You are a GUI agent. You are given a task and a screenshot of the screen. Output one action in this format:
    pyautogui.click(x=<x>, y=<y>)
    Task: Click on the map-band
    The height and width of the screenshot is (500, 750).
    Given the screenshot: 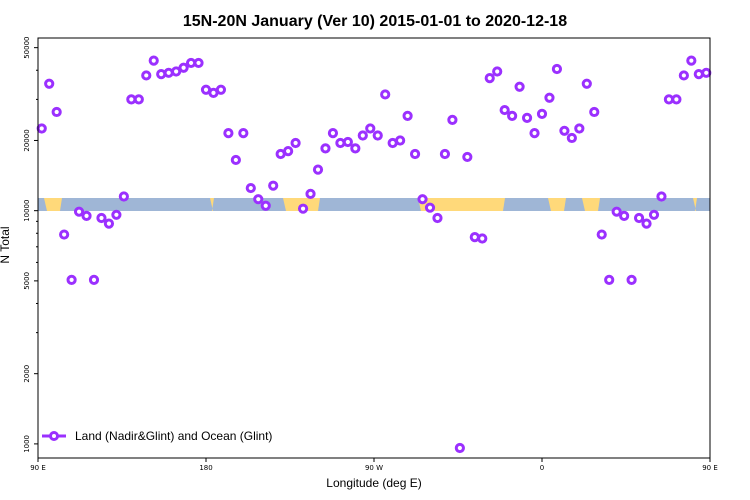 What is the action you would take?
    pyautogui.click(x=374, y=204)
    